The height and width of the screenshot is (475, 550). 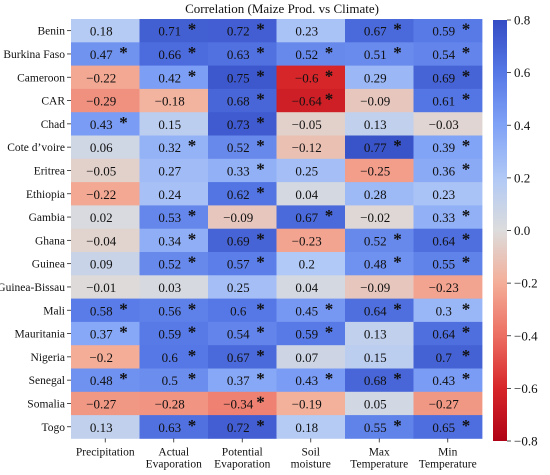 I want to click on row-label: Cameroon, so click(x=41, y=78).